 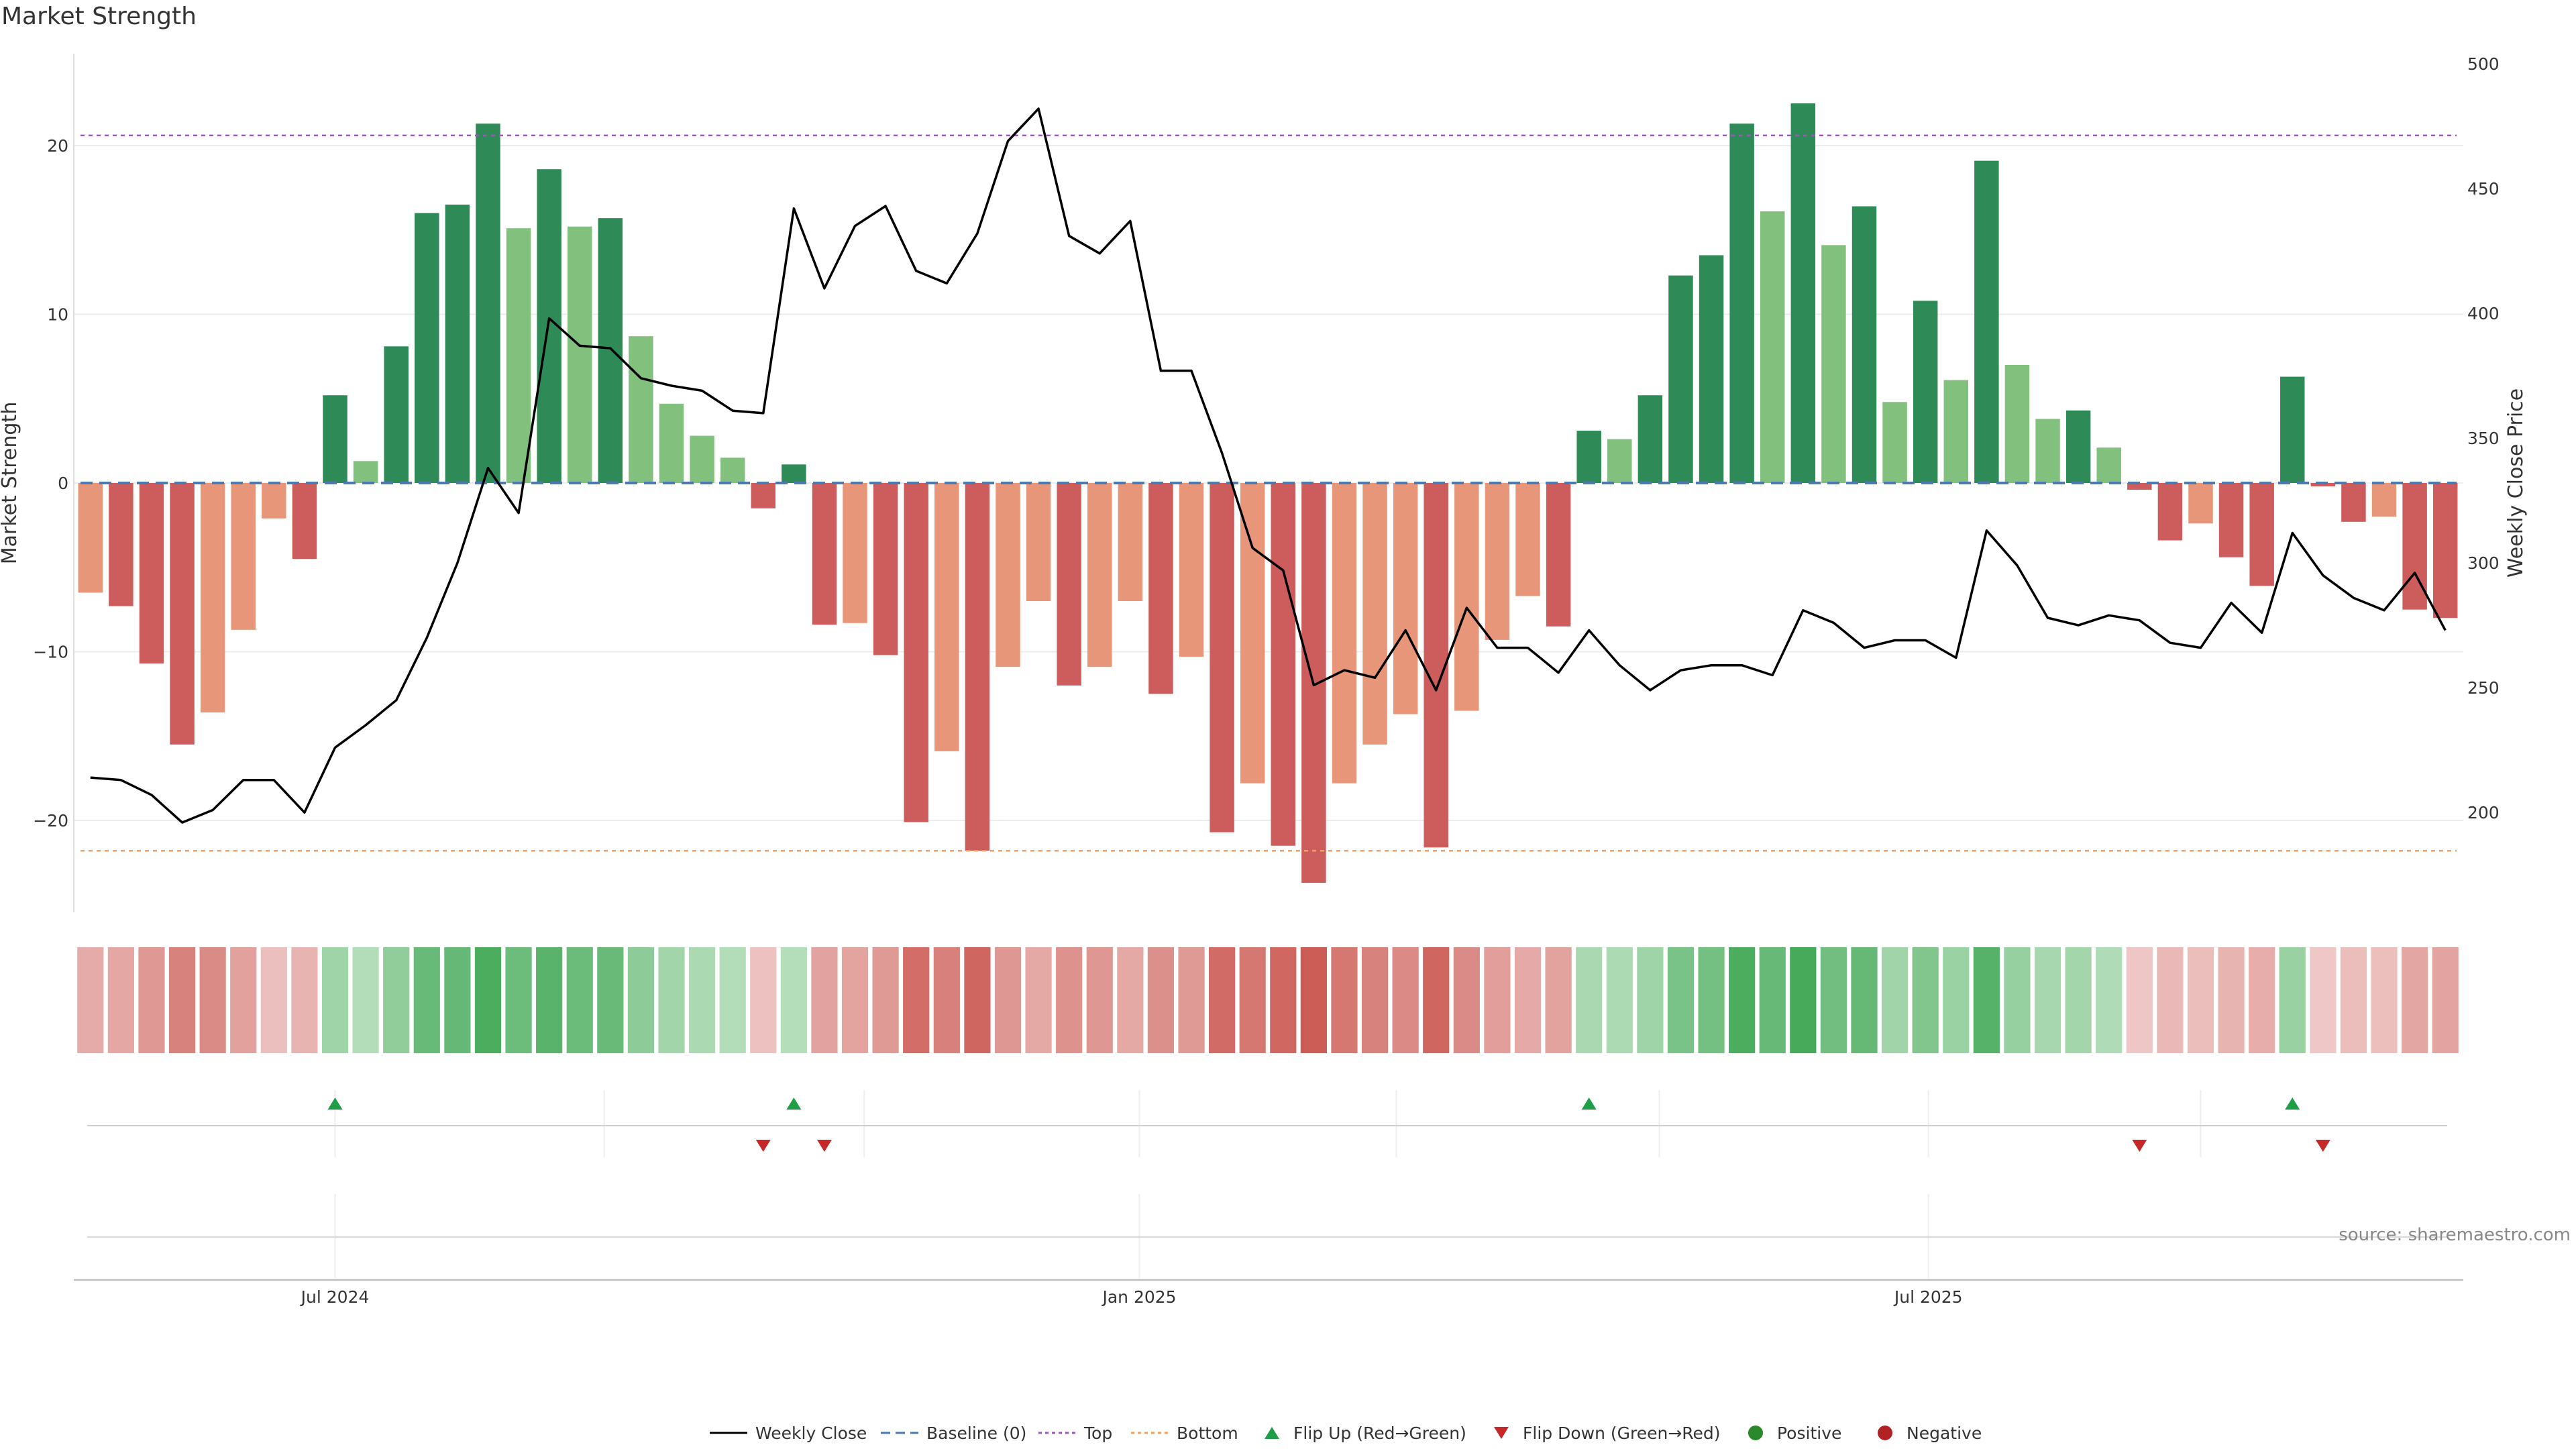 I want to click on y-left-tick-label: −10, so click(x=50, y=652).